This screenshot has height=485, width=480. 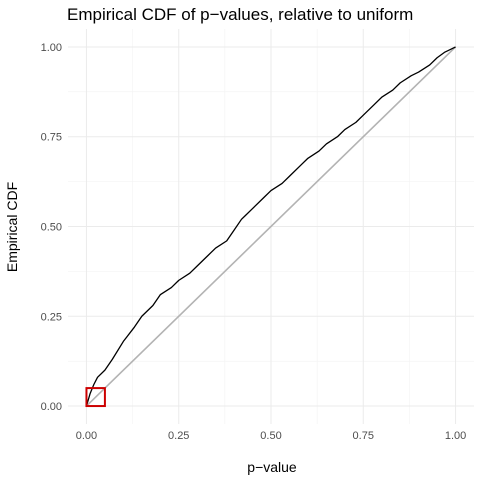 I want to click on y-tick-label: 0.25, so click(x=51, y=317).